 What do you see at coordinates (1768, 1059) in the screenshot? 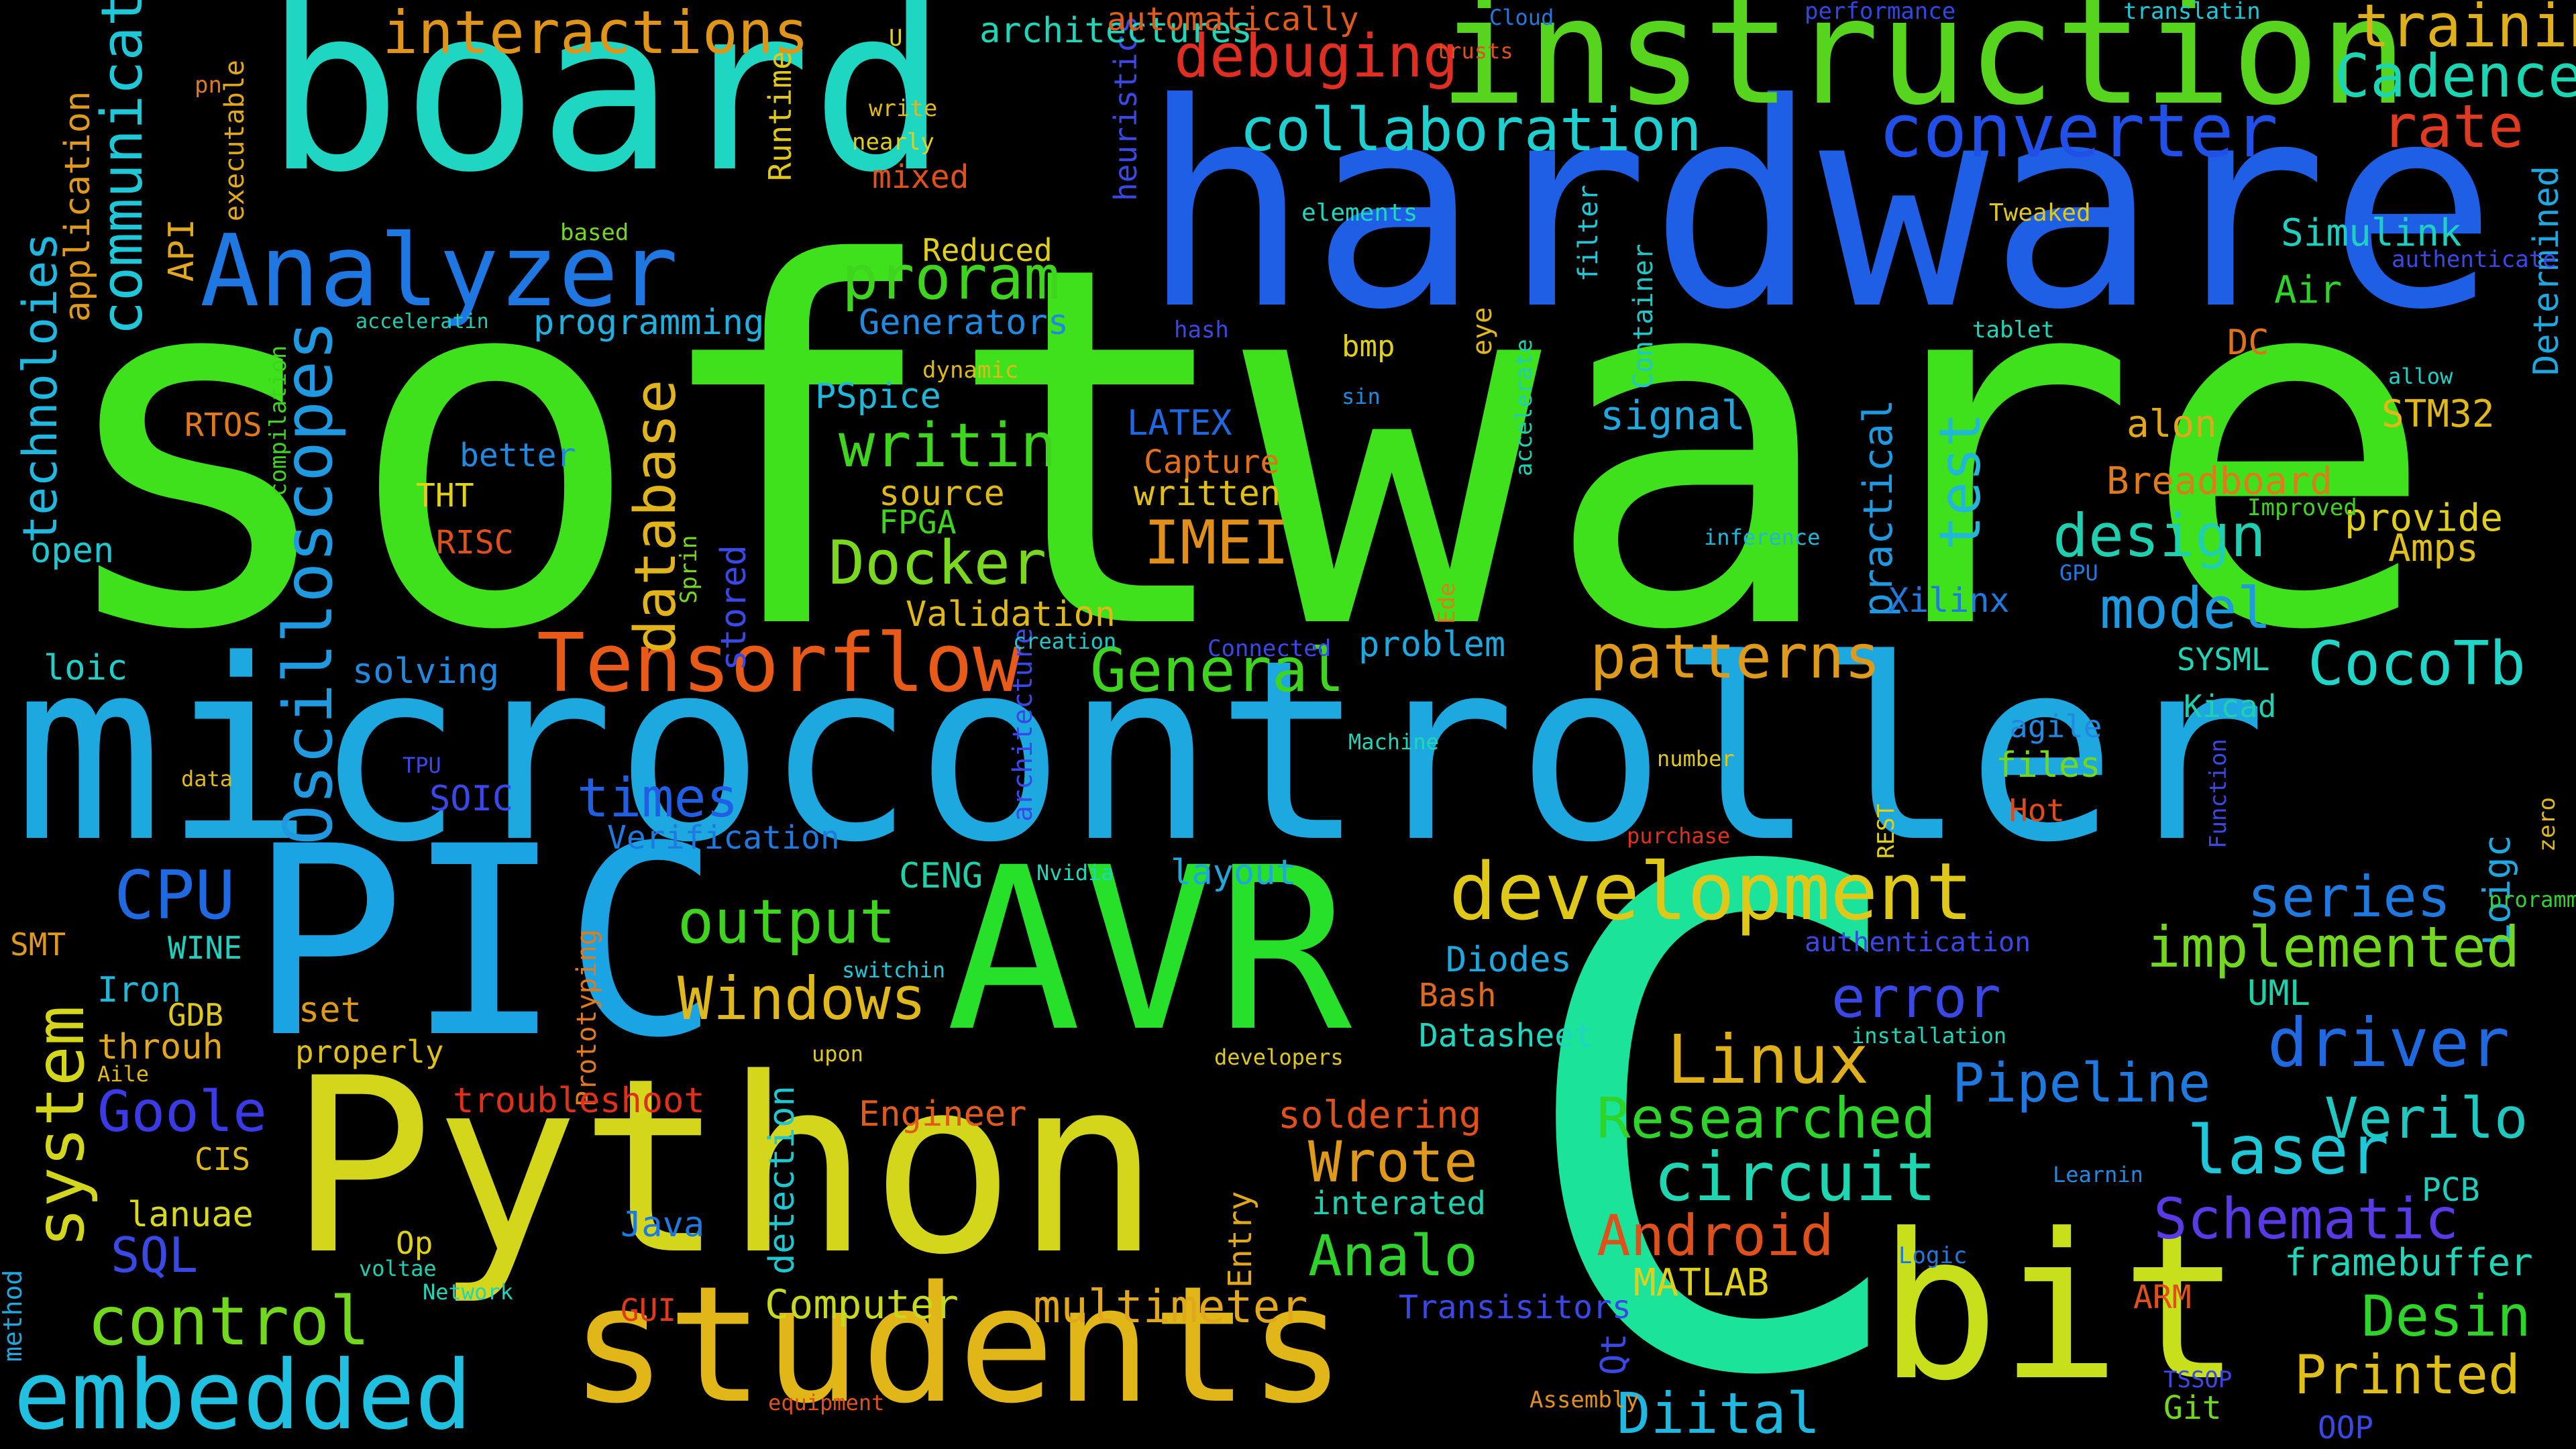
I see `word: Linux` at bounding box center [1768, 1059].